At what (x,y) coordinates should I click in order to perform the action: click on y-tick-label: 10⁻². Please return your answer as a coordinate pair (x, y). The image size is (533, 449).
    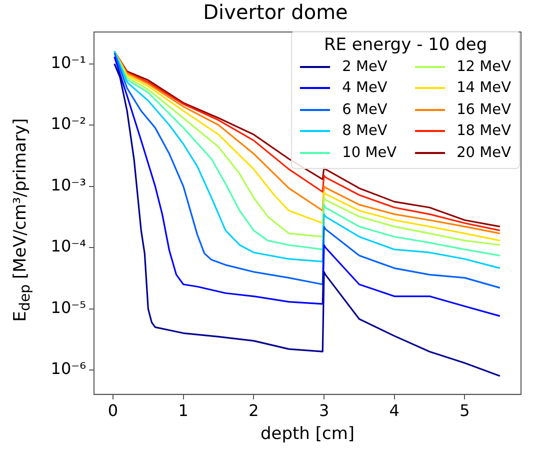
    Looking at the image, I should click on (68, 124).